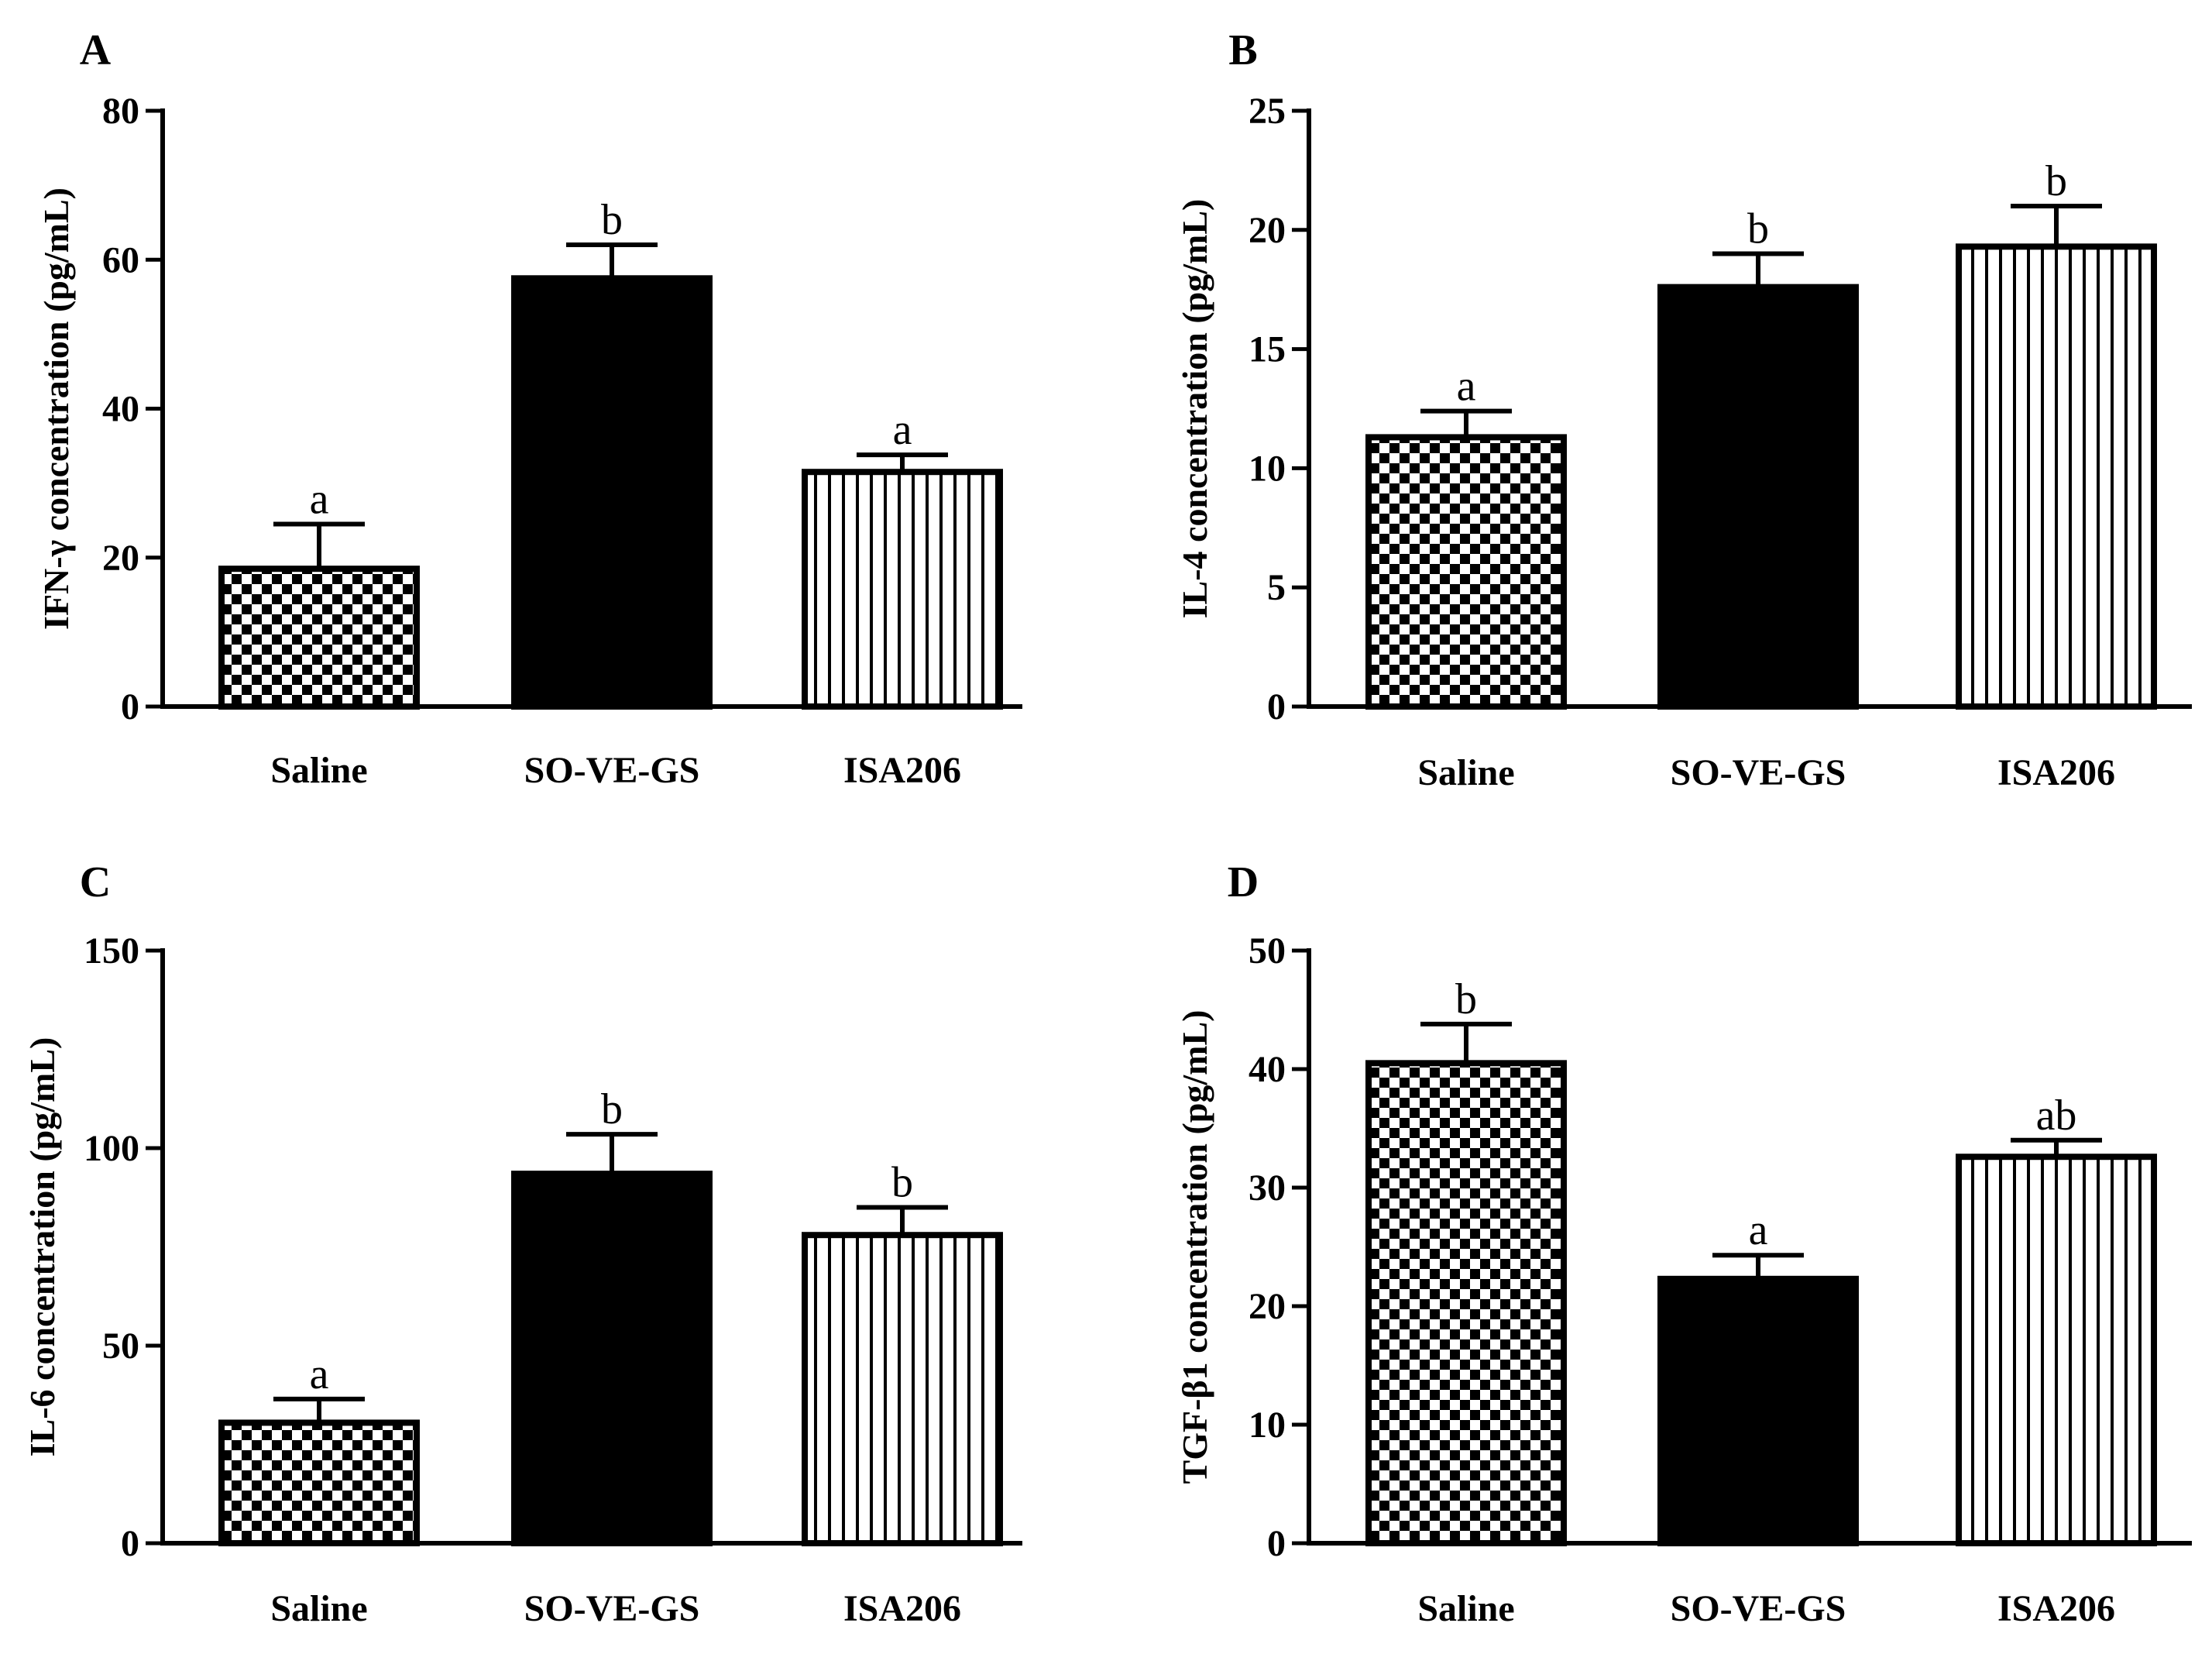  What do you see at coordinates (1194, 409) in the screenshot?
I see `y-axis-label: IL-4 concentration (pg/mL)` at bounding box center [1194, 409].